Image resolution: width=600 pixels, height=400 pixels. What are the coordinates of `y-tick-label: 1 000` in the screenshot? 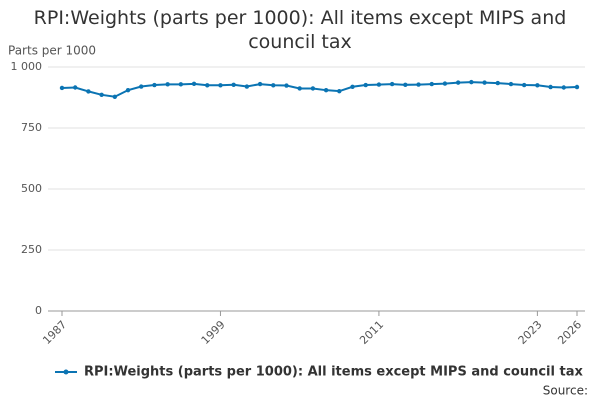 It's located at (27, 66).